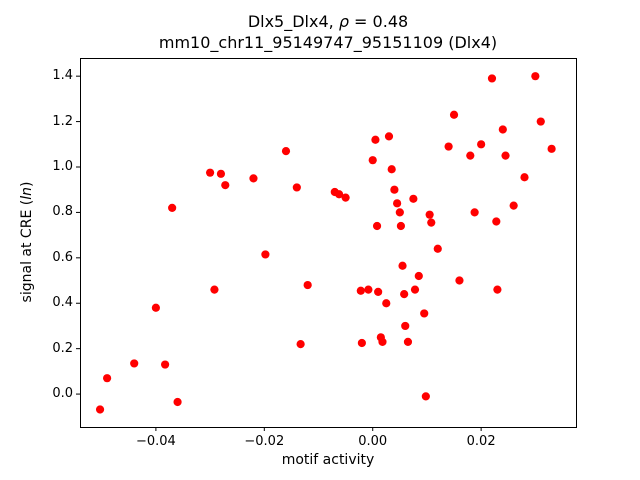 The width and height of the screenshot is (640, 480). I want to click on x-tick-label: −0.02, so click(264, 441).